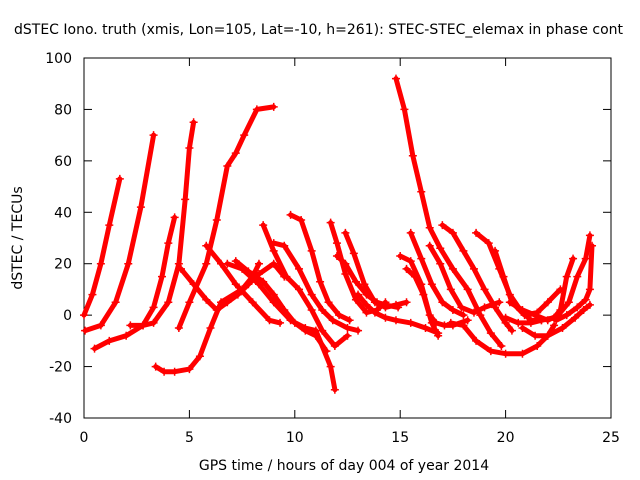 The width and height of the screenshot is (640, 480). What do you see at coordinates (63, 162) in the screenshot?
I see `y-tick-label: 60` at bounding box center [63, 162].